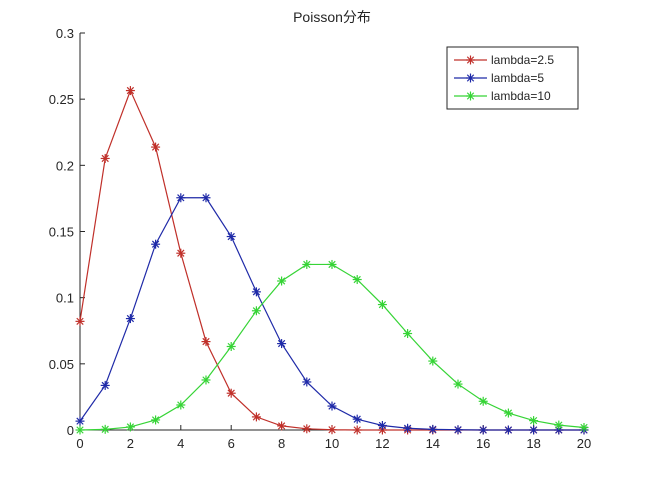  Describe the element at coordinates (332, 17) in the screenshot. I see `chart-title: Poisson分布` at that location.